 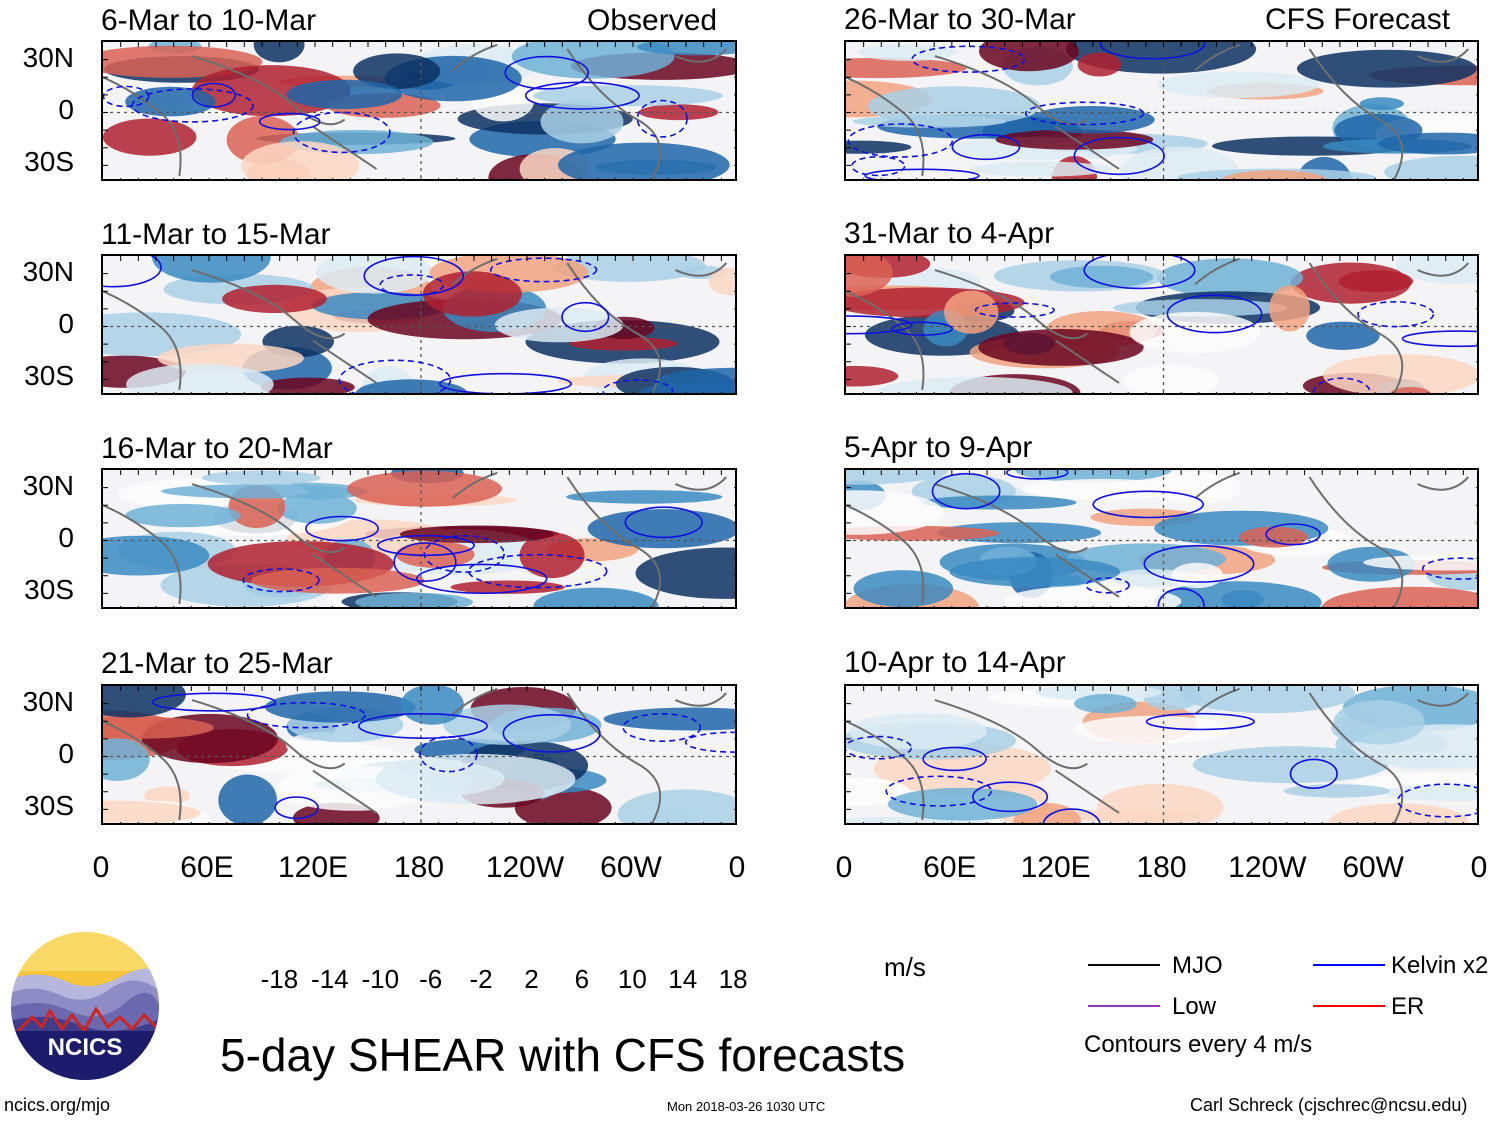 I want to click on panel-title-forecast: 10-Apr to 14-Apr, so click(x=955, y=662).